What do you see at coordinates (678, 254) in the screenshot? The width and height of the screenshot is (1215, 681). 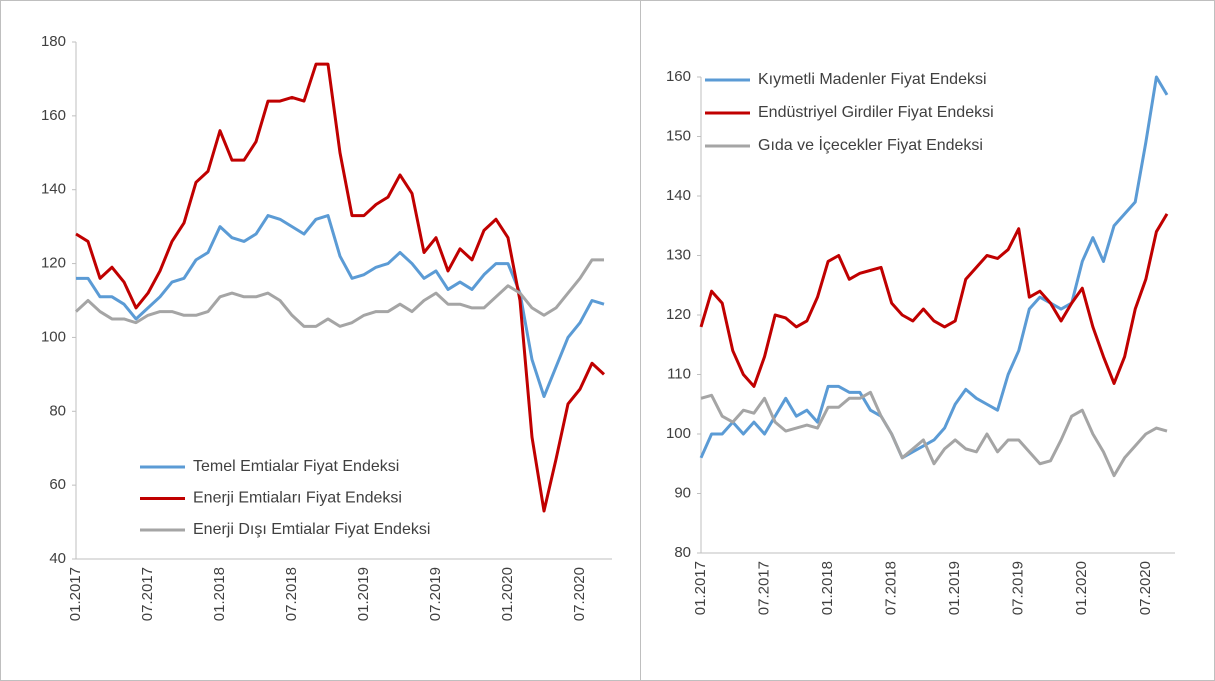 I see `y-tick-label: 130` at bounding box center [678, 254].